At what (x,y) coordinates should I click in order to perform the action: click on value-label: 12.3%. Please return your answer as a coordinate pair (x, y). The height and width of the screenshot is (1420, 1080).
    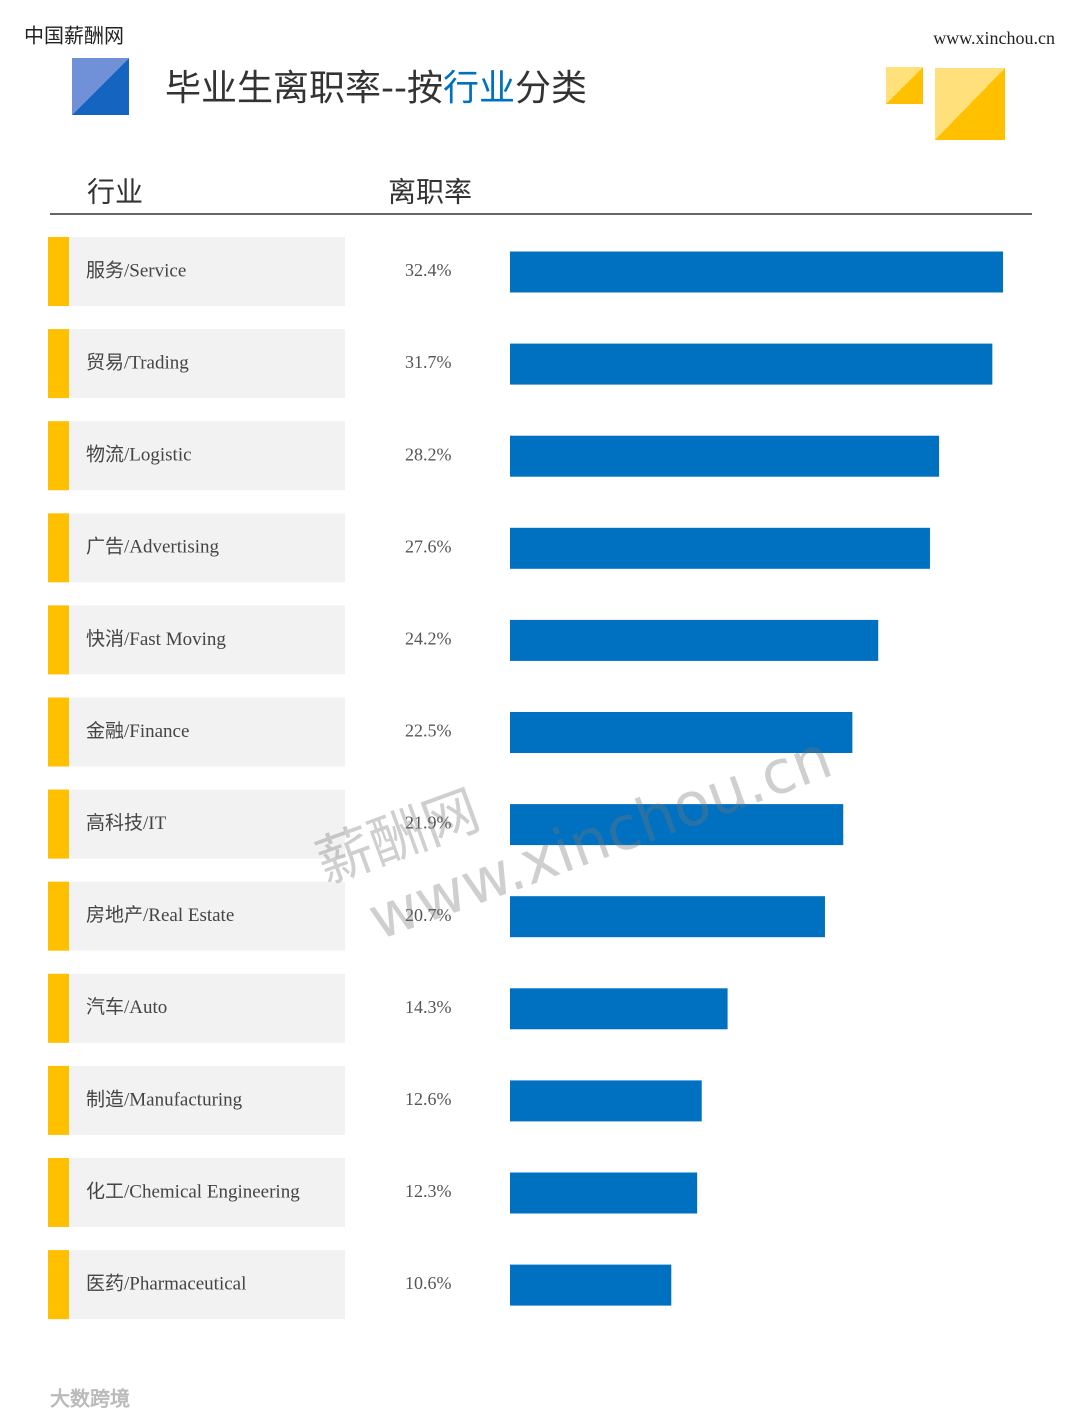
    Looking at the image, I should click on (428, 1191).